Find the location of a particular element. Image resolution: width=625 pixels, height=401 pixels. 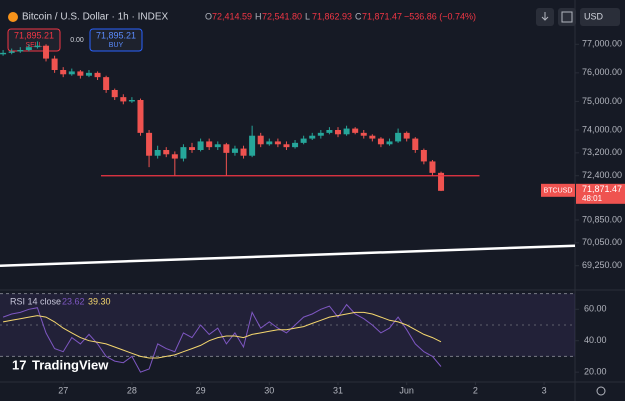

x-tick-label: Jun is located at coordinates (406, 390).